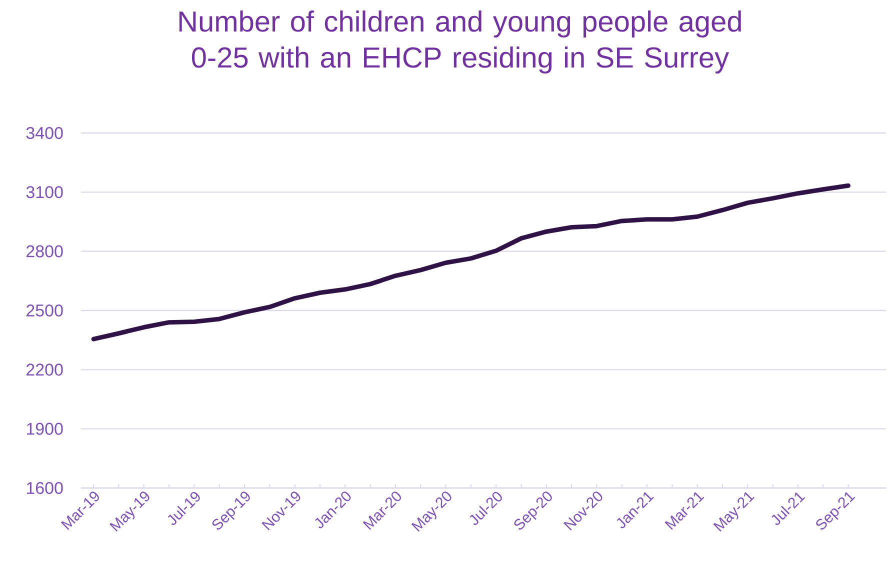 This screenshot has width=888, height=575. Describe the element at coordinates (44, 133) in the screenshot. I see `y-tick-label: 3400` at that location.